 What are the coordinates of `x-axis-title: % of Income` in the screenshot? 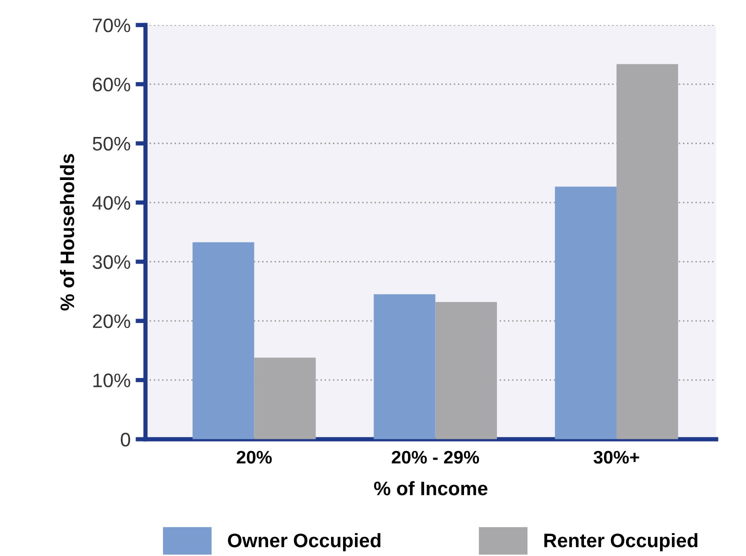 It's located at (431, 488).